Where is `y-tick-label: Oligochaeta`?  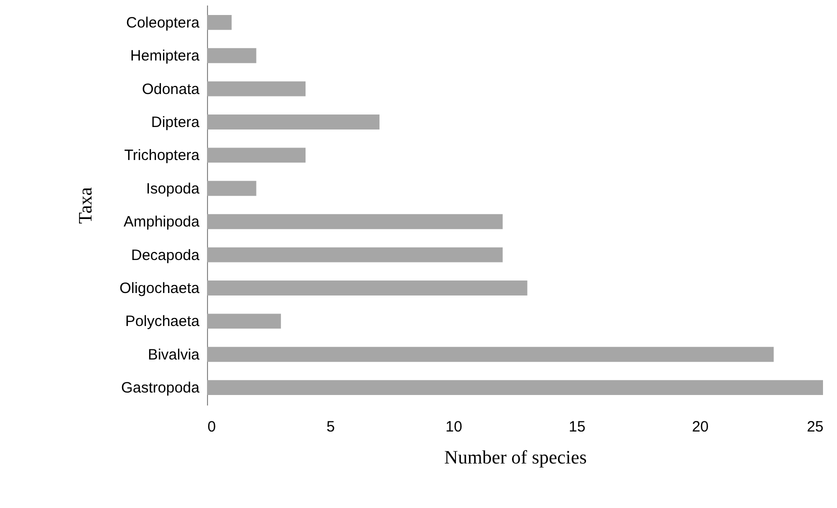
y-tick-label: Oligochaeta is located at coordinates (159, 288).